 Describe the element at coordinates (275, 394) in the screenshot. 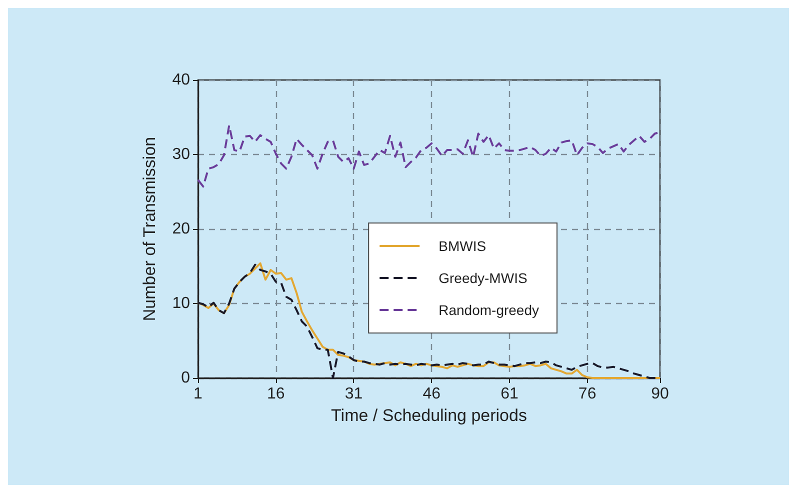

I see `x-tick-label: 16` at that location.